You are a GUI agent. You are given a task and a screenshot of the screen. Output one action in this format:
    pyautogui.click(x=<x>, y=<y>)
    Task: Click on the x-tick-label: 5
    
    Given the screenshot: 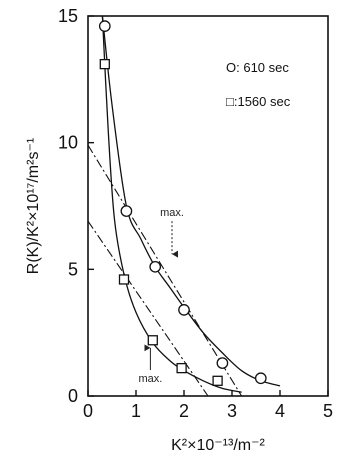 What is the action you would take?
    pyautogui.click(x=328, y=411)
    